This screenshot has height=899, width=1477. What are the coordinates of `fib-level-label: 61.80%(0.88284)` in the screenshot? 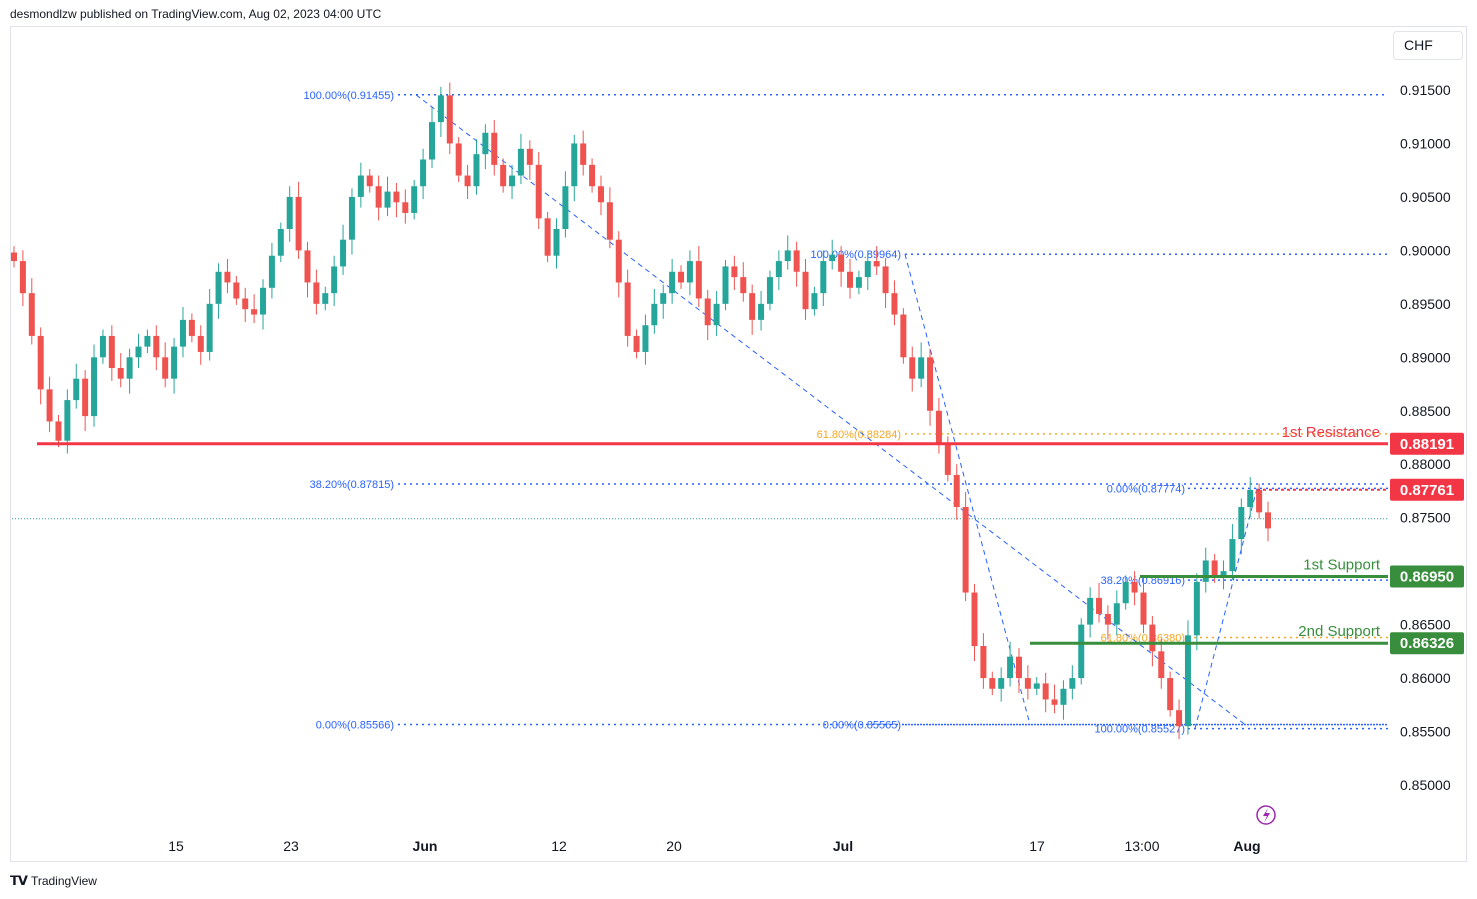 It's located at (859, 435).